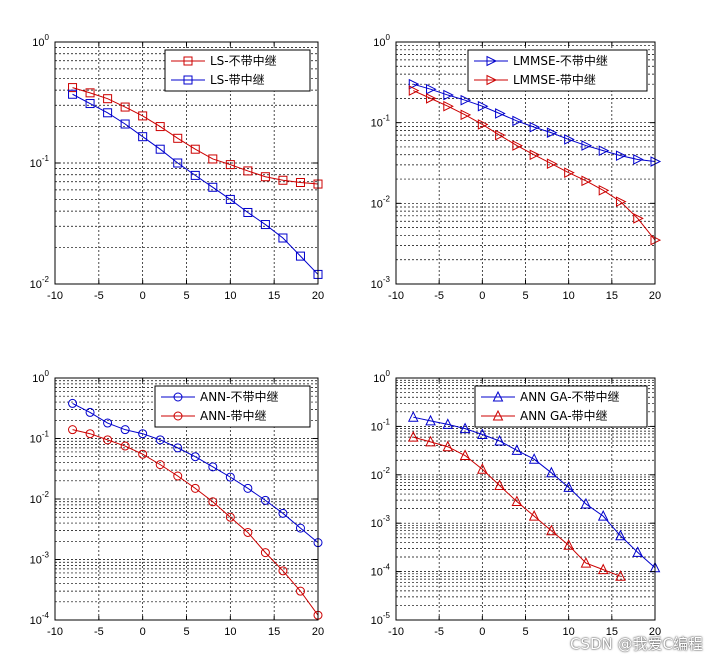 This screenshot has height=658, width=709. I want to click on y-tick-label: 10⁻⁴, so click(40, 619).